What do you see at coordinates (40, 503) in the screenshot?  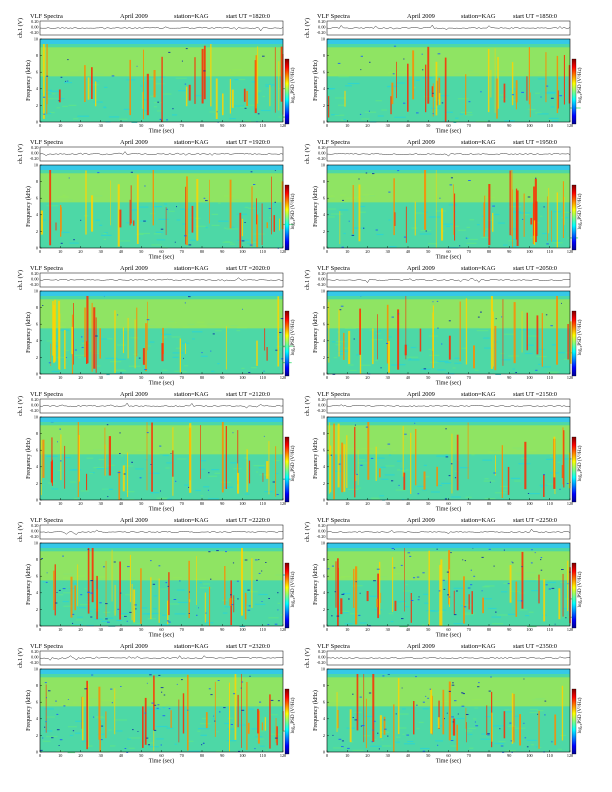 I see `x-tick-label: 0` at bounding box center [40, 503].